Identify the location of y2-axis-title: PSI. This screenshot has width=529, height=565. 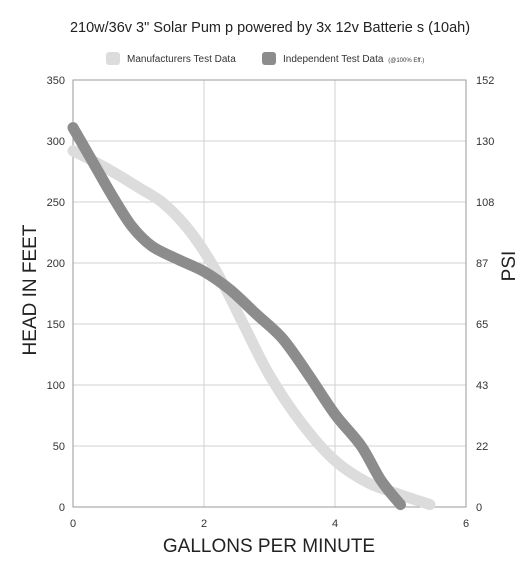
(509, 266).